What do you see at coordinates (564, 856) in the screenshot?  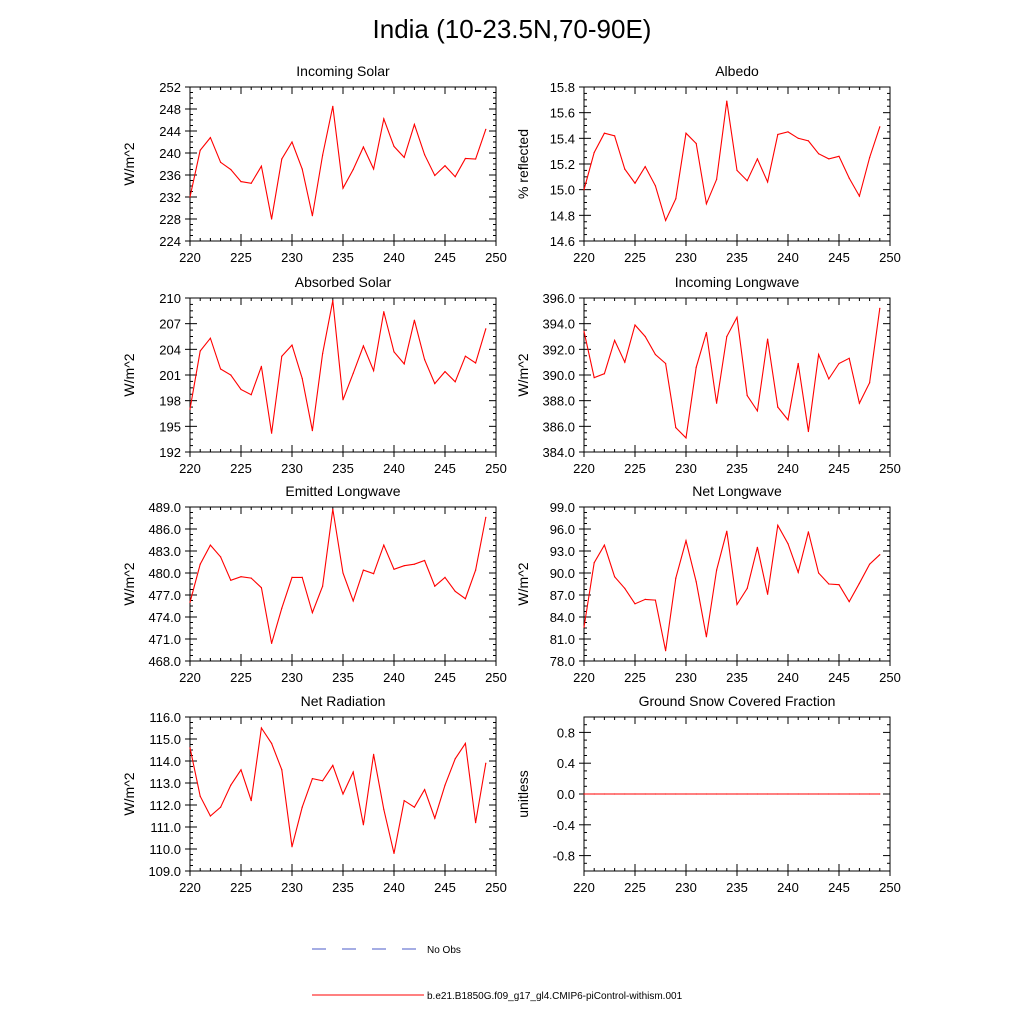 I see `y-tick-label: -0.8` at bounding box center [564, 856].